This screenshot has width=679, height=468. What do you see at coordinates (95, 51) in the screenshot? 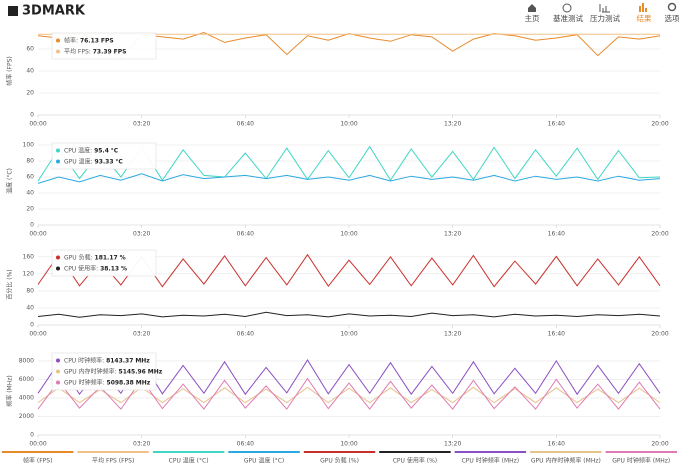
I see `tooltip-text: 平均 FPS: 73.39 FPS` at bounding box center [95, 51].